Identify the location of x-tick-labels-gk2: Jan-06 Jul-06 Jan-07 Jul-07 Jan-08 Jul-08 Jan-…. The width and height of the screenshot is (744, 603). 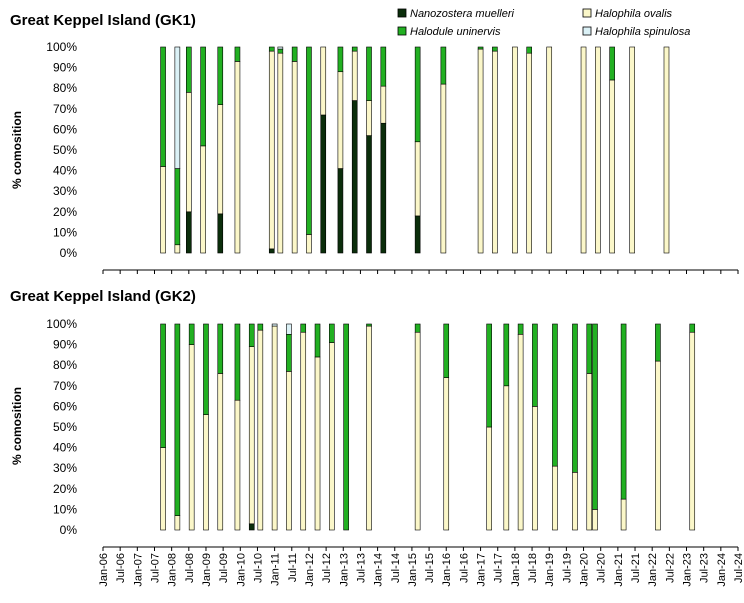
(421, 570).